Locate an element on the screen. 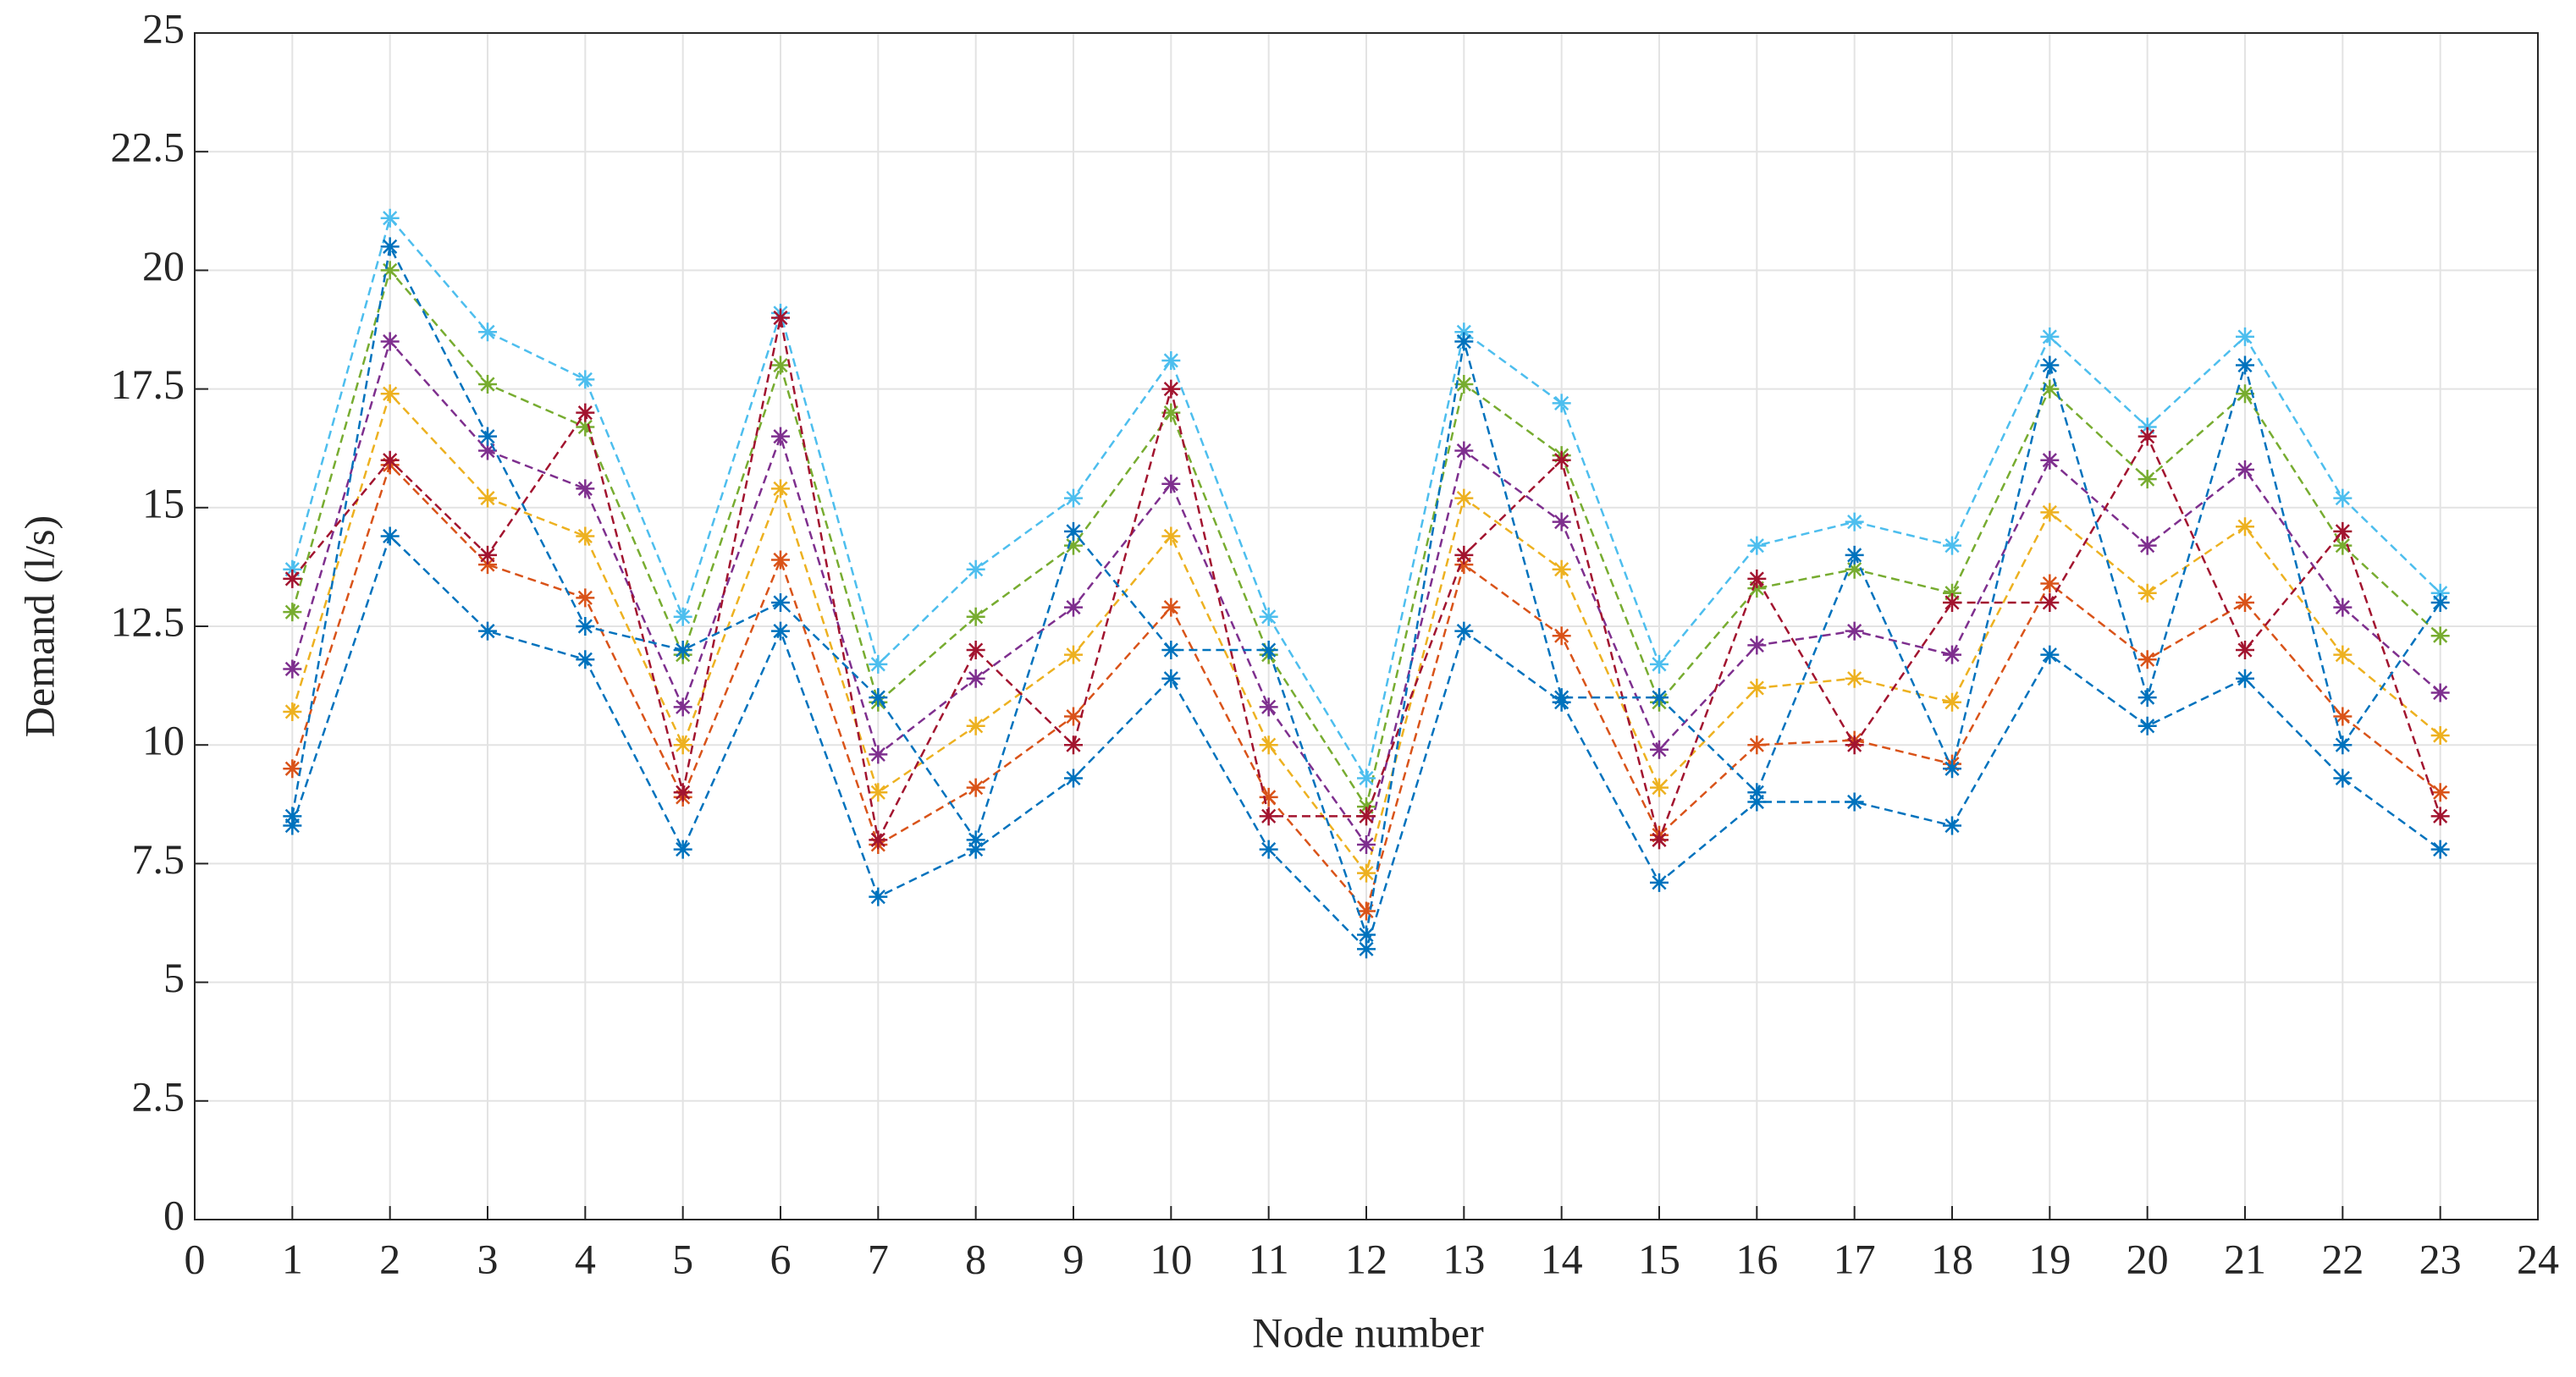 The height and width of the screenshot is (1377, 2576). y-tick-label: 0 is located at coordinates (174, 1214).